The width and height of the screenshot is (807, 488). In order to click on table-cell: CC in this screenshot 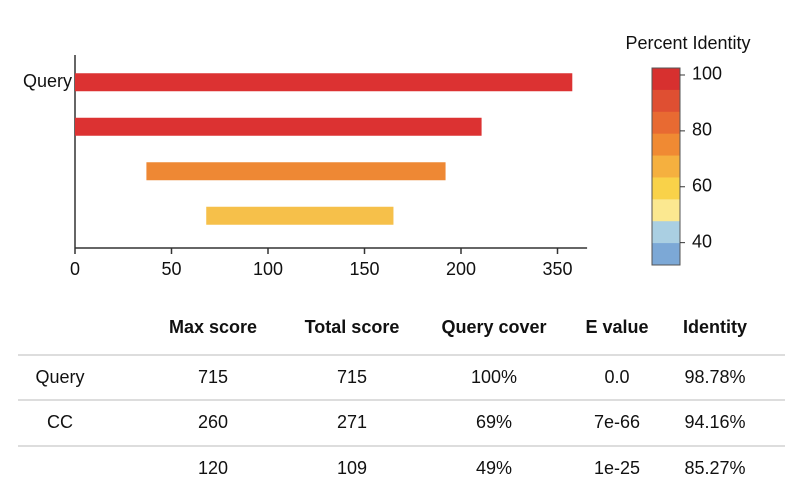, I will do `click(60, 422)`.